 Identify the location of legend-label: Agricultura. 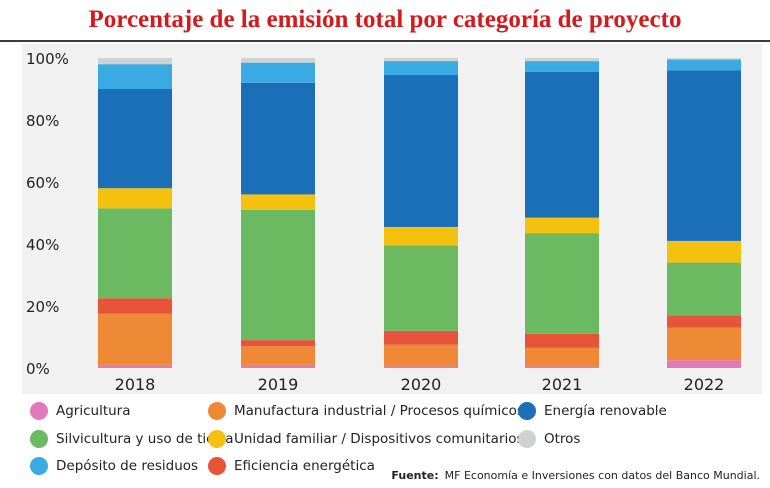
(93, 411).